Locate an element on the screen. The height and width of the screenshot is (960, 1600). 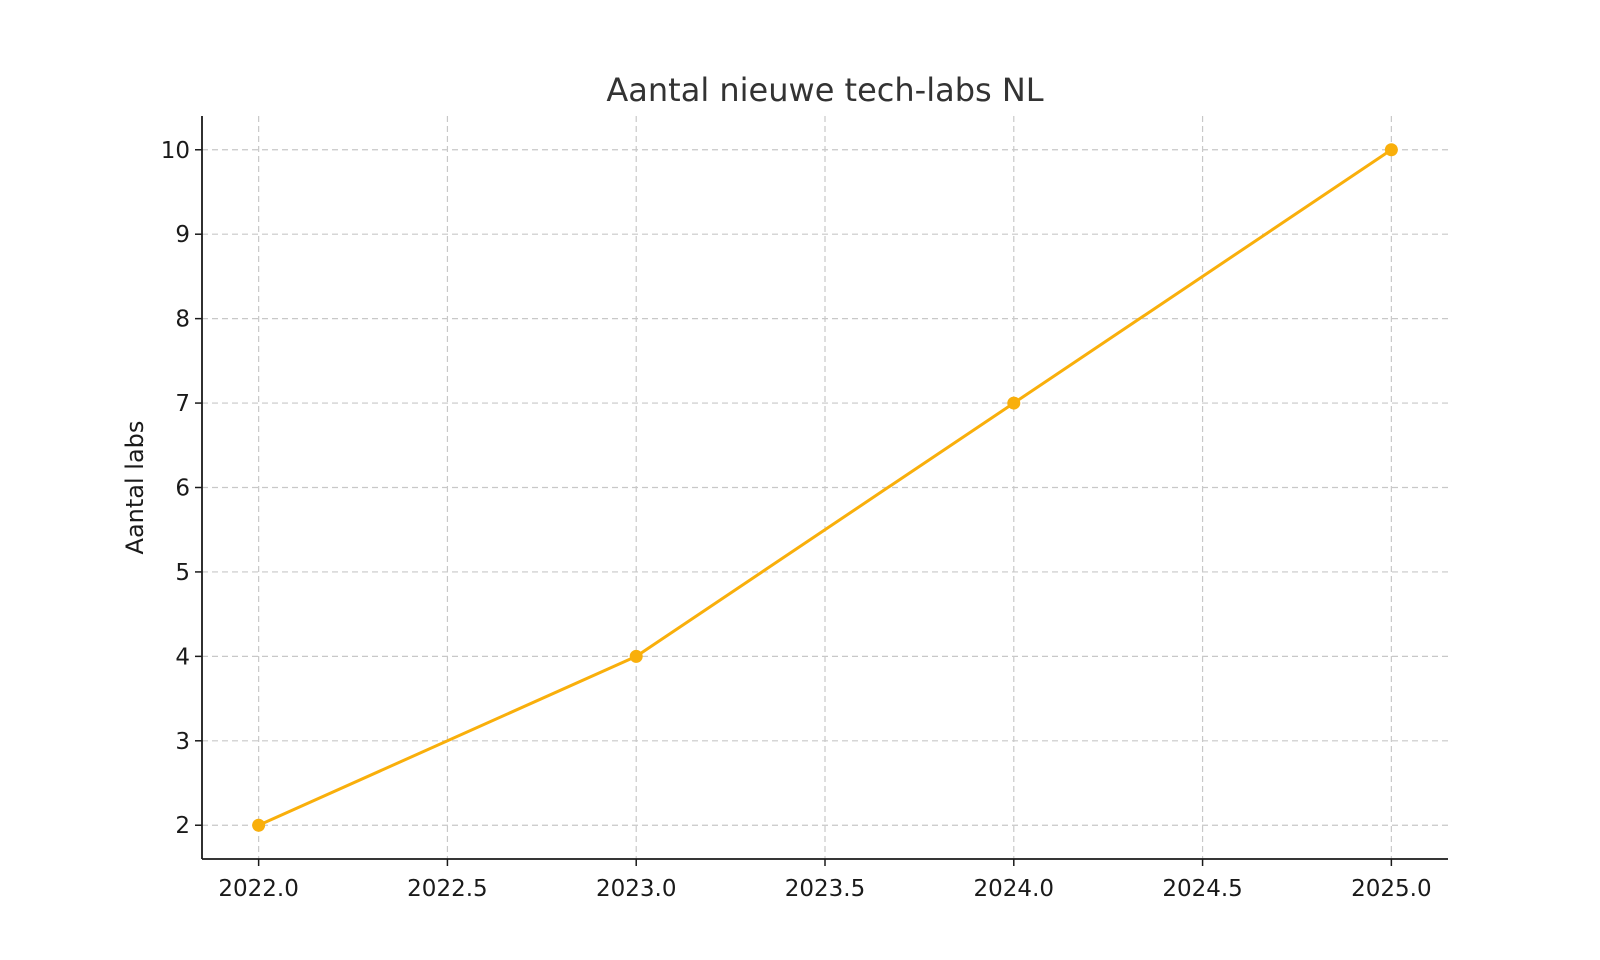
x-tick-label: 2023.0 is located at coordinates (636, 889).